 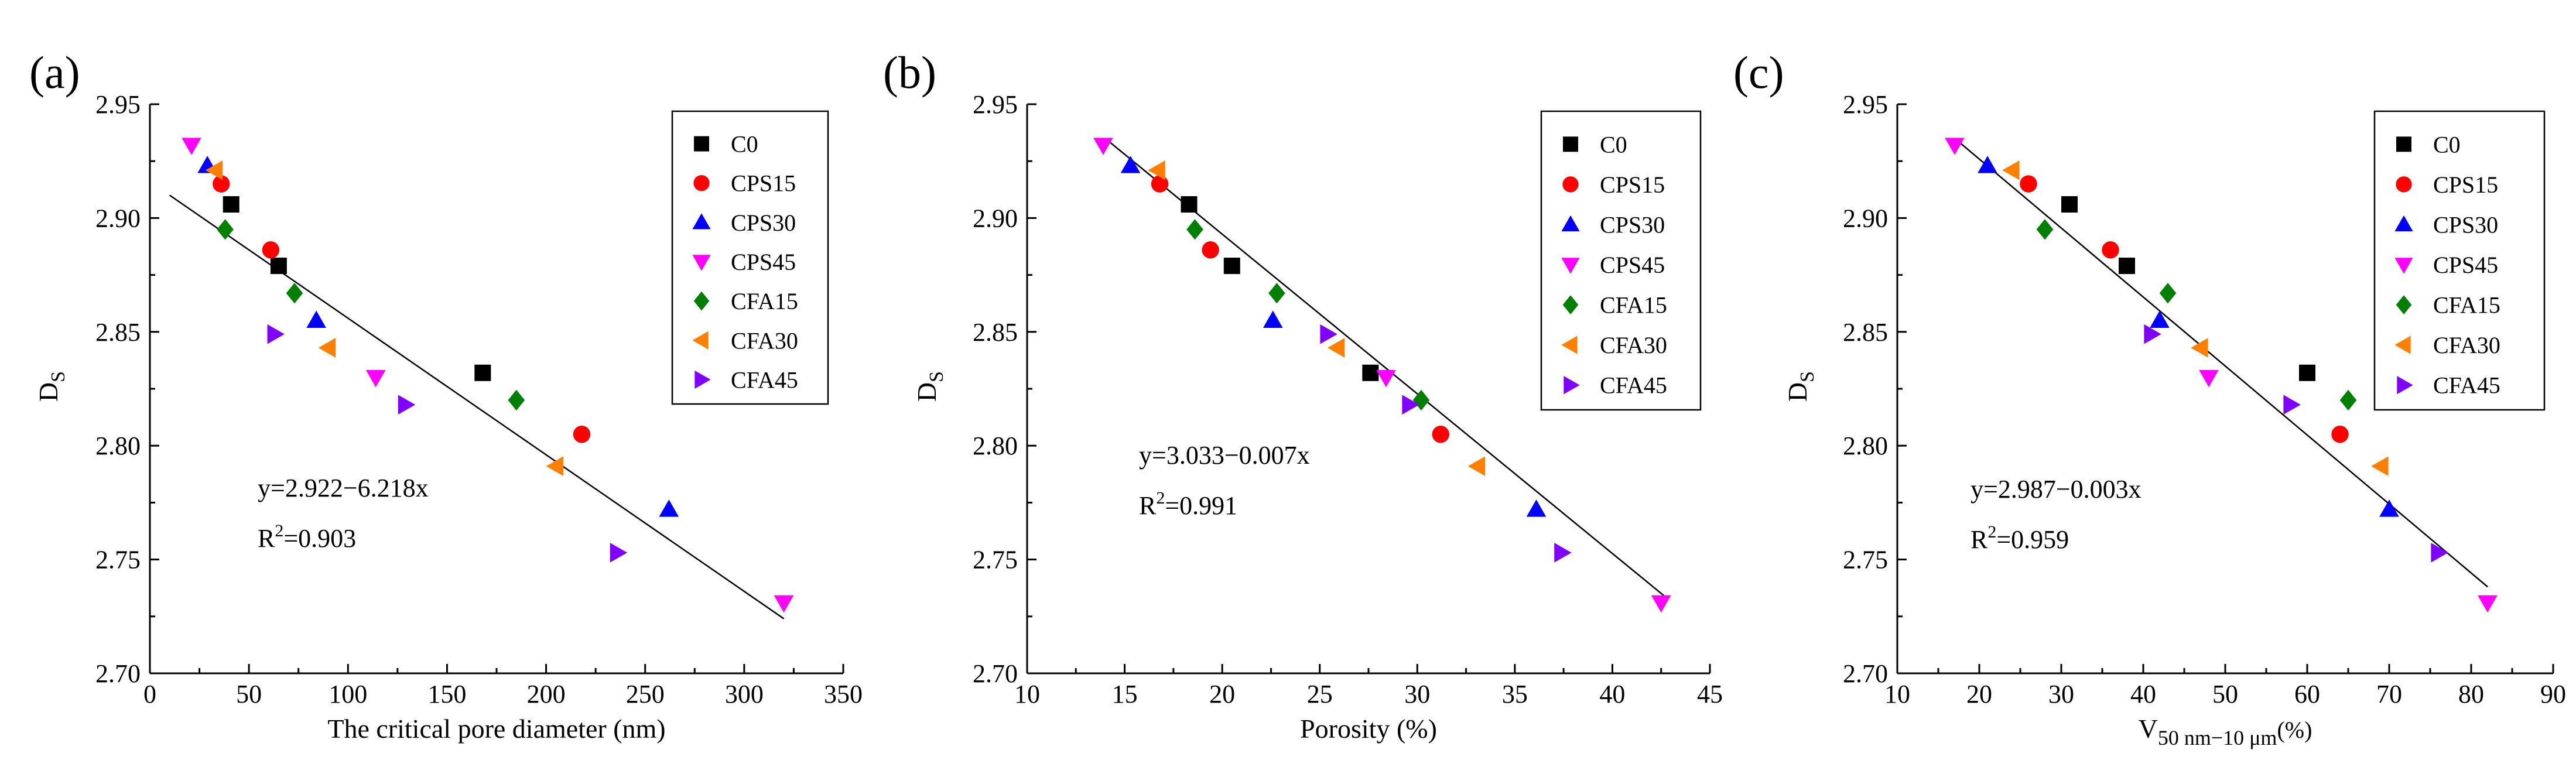 I want to click on y-tick-label: 2.90, so click(x=118, y=218).